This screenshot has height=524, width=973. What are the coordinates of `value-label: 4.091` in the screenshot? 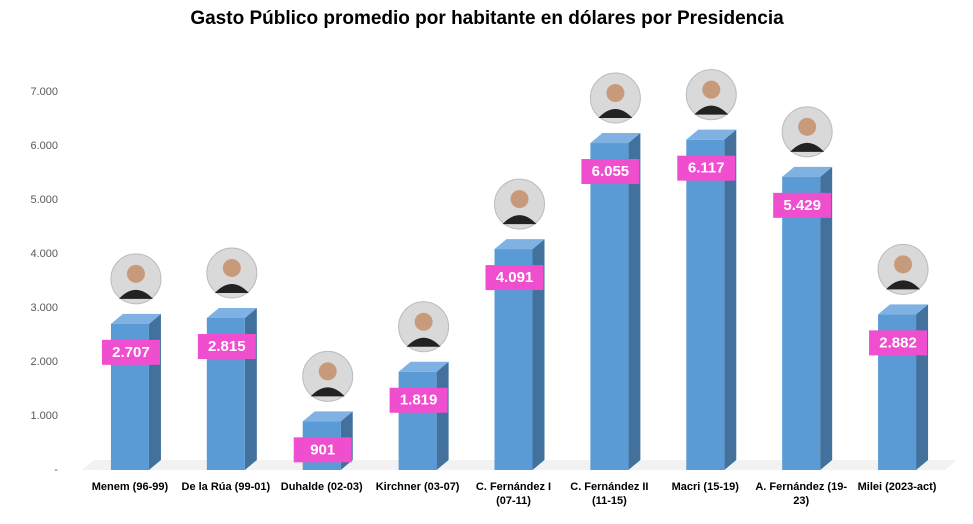 It's located at (515, 277).